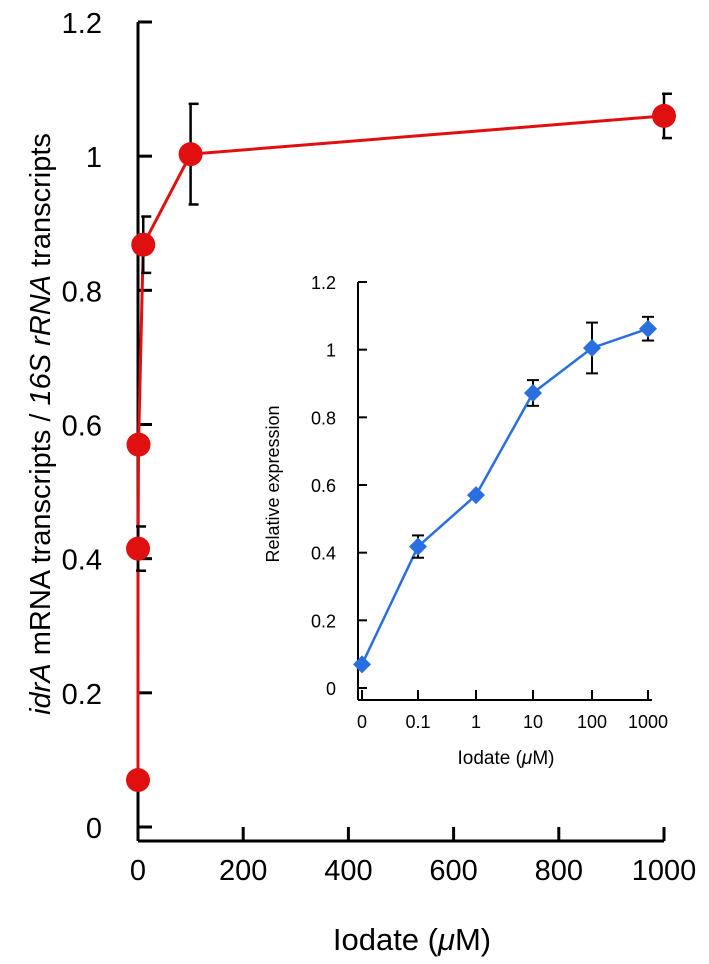 The image size is (709, 964). What do you see at coordinates (362, 722) in the screenshot?
I see `inset-x-tick-label: 0` at bounding box center [362, 722].